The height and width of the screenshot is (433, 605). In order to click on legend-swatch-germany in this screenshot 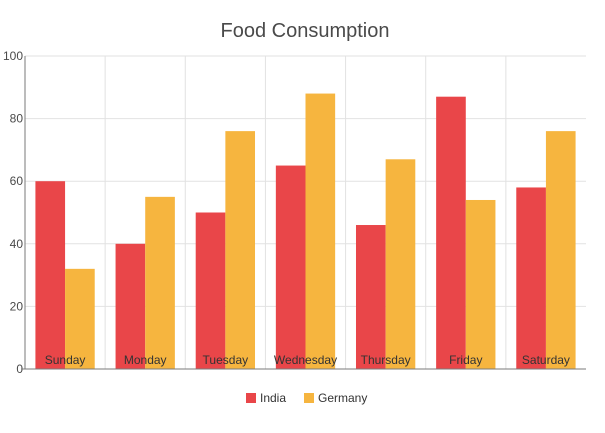, I will do `click(309, 398)`.